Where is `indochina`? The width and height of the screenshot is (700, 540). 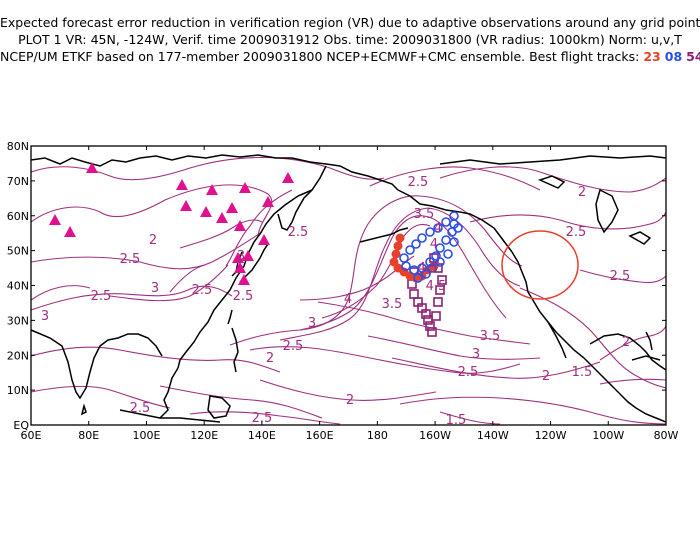 indochina is located at coordinates (169, 393).